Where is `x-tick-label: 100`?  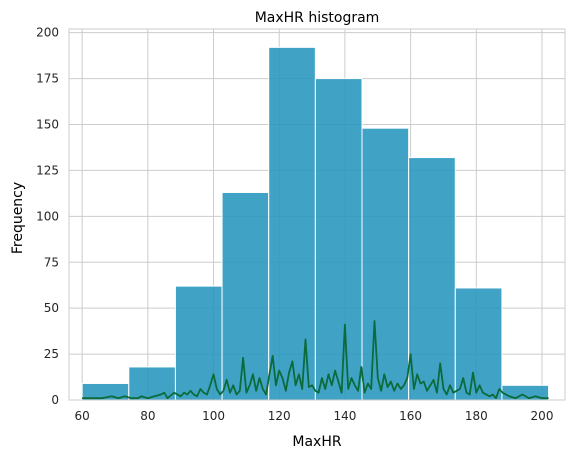 x-tick-label: 100 is located at coordinates (213, 416).